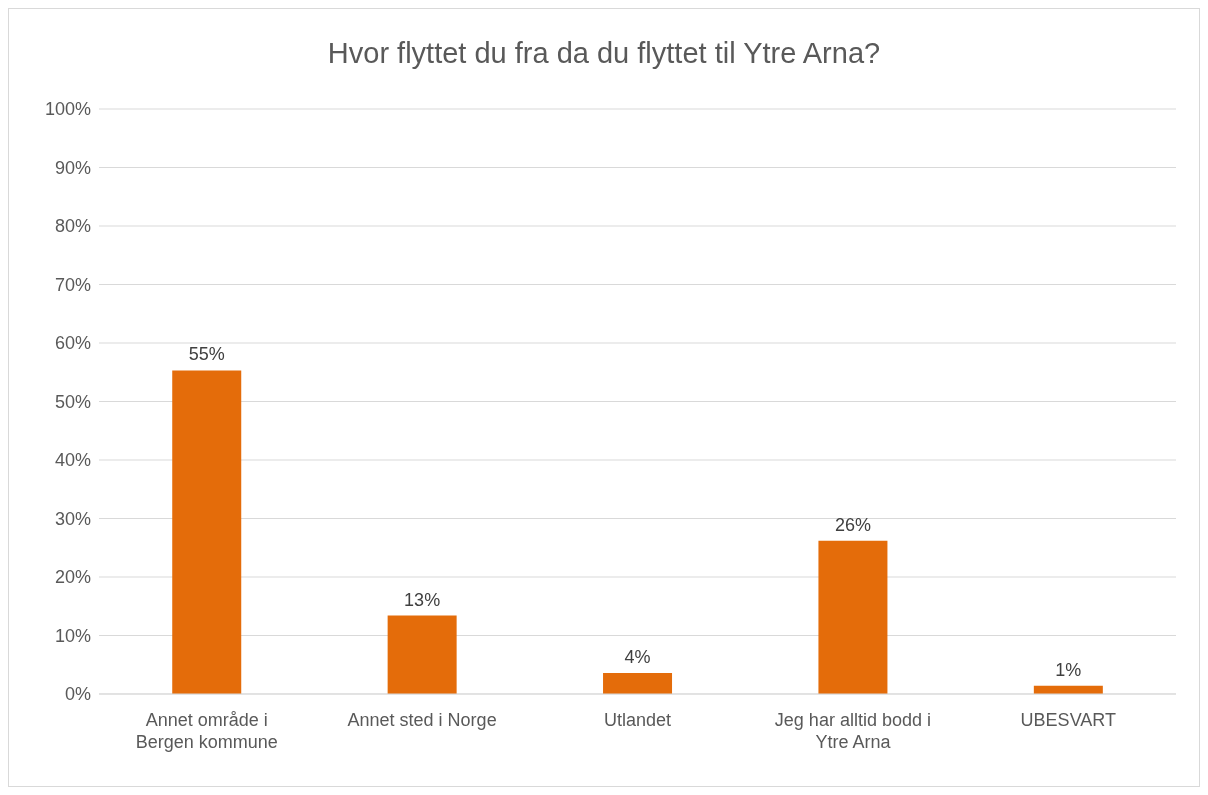 The width and height of the screenshot is (1208, 795). Describe the element at coordinates (1068, 669) in the screenshot. I see `data-label: 1%` at that location.